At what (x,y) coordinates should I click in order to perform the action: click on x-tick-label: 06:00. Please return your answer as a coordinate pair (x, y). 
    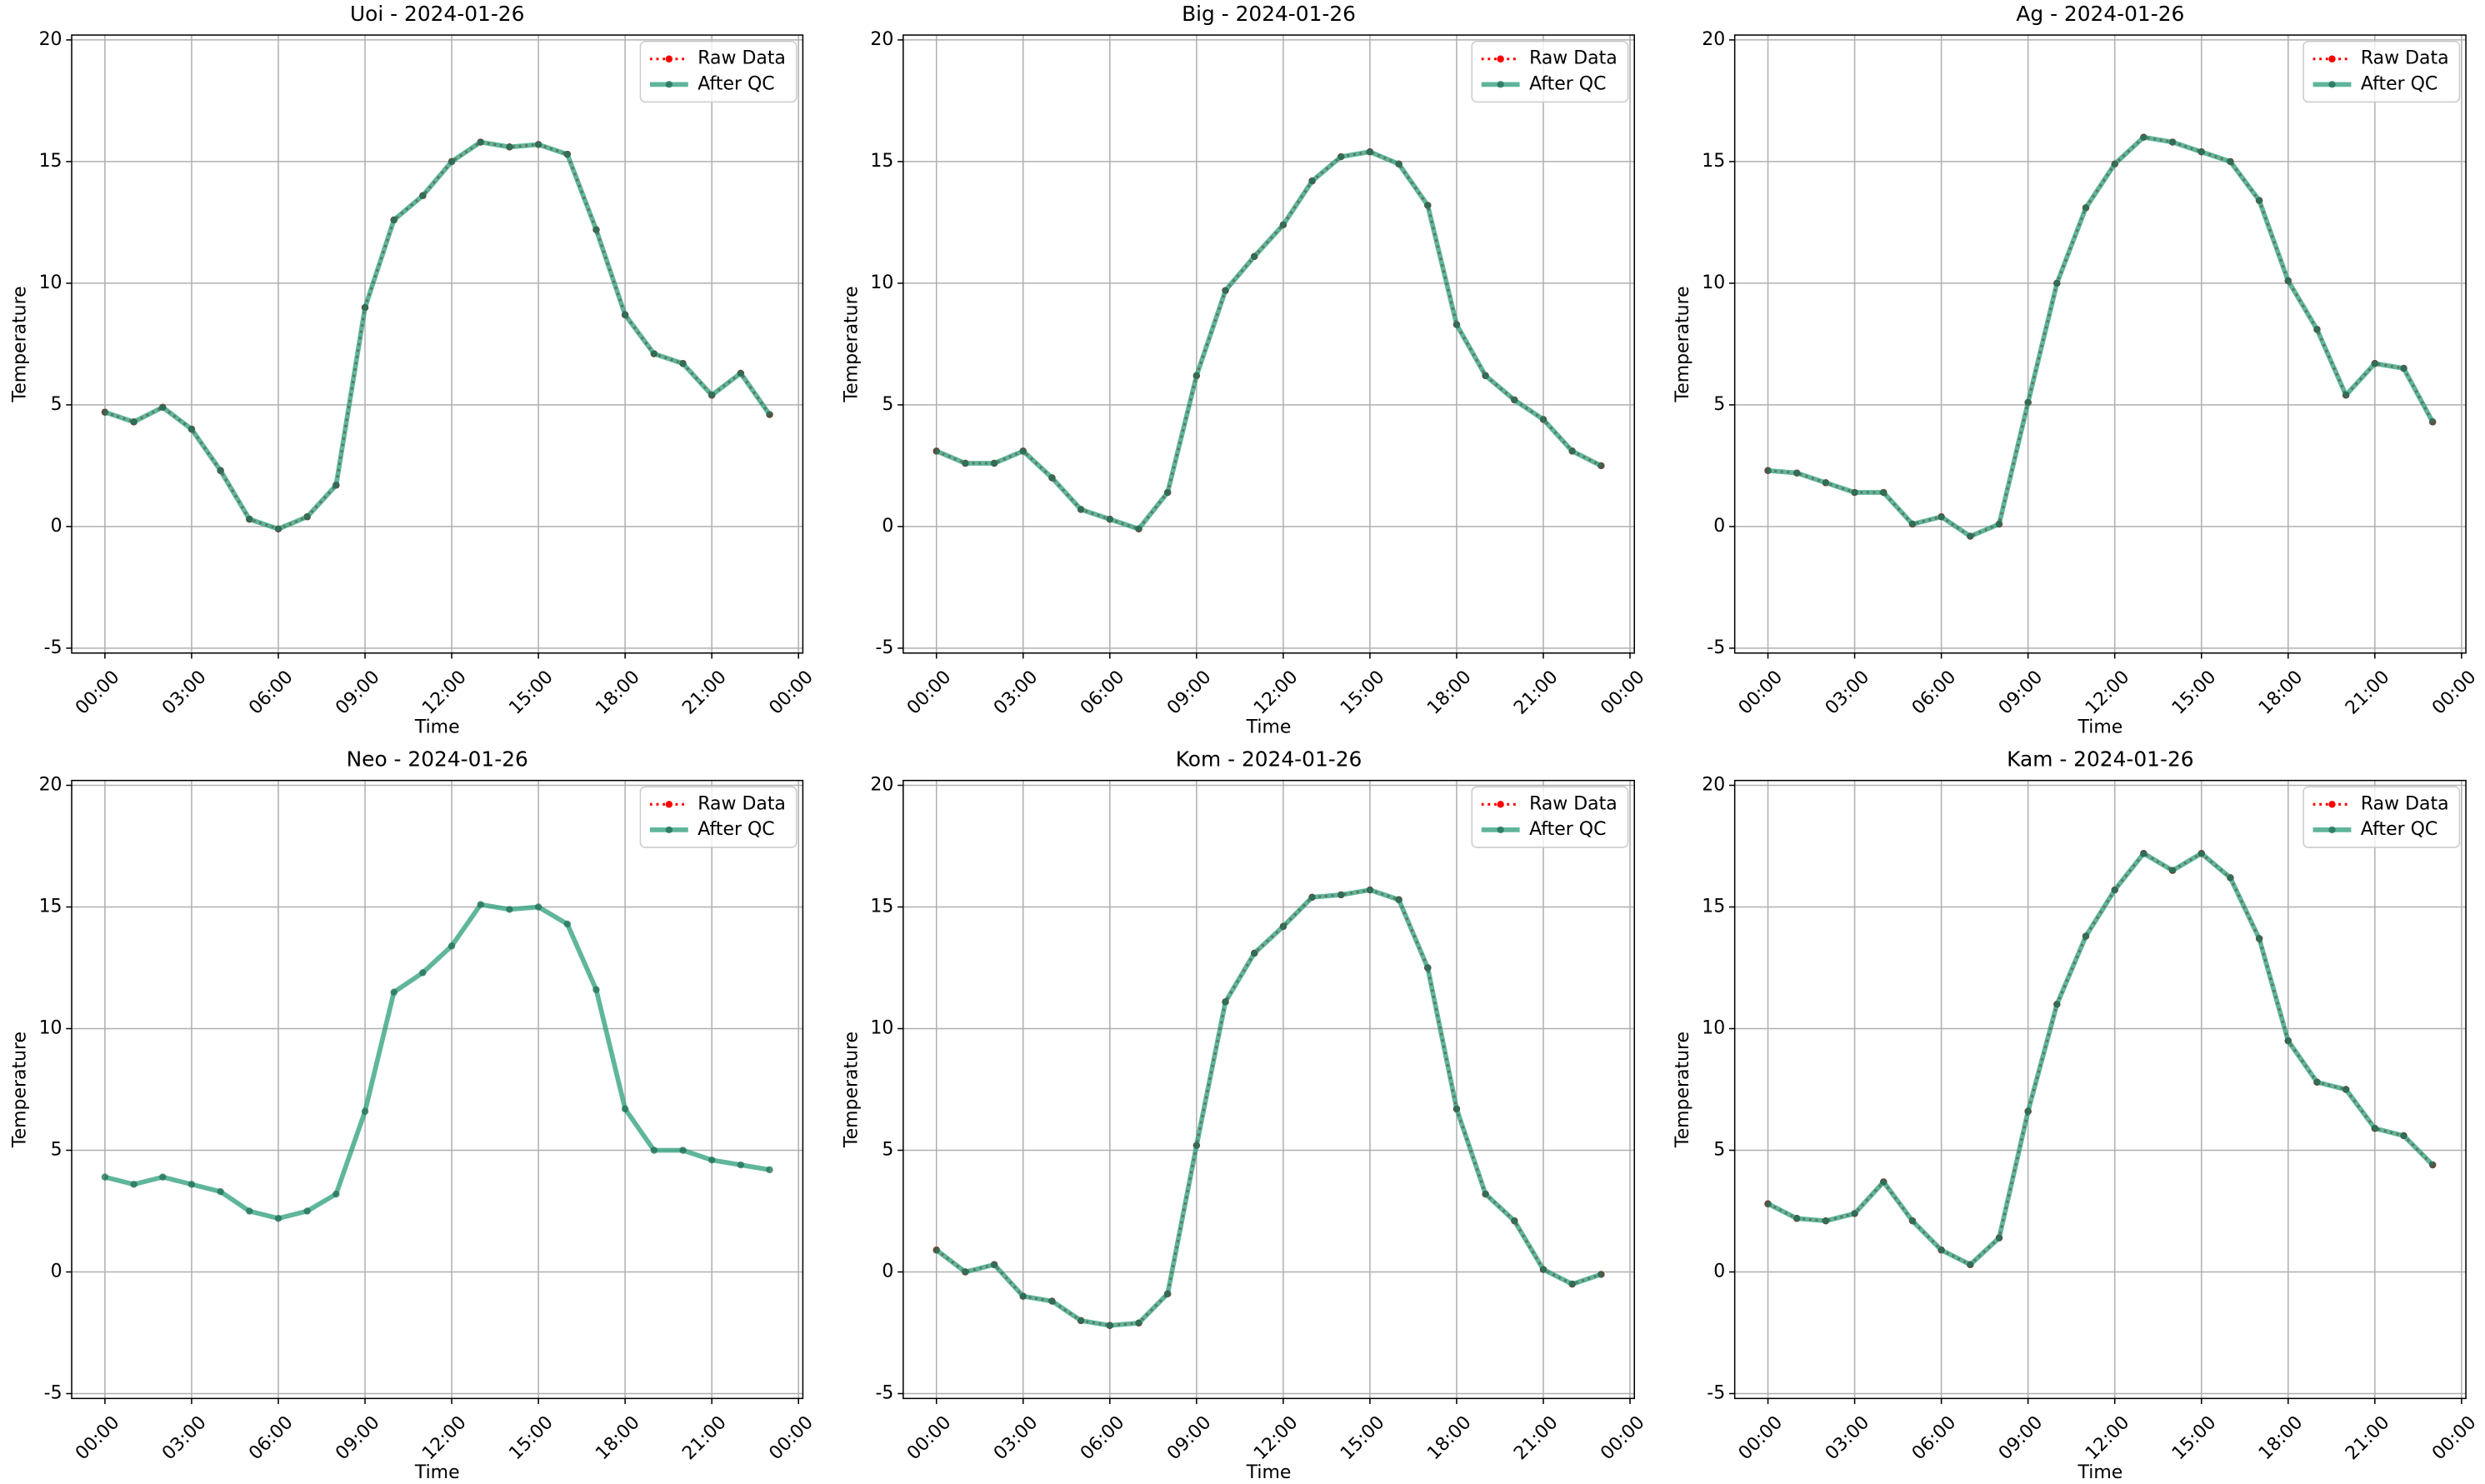
    Looking at the image, I should click on (271, 1438).